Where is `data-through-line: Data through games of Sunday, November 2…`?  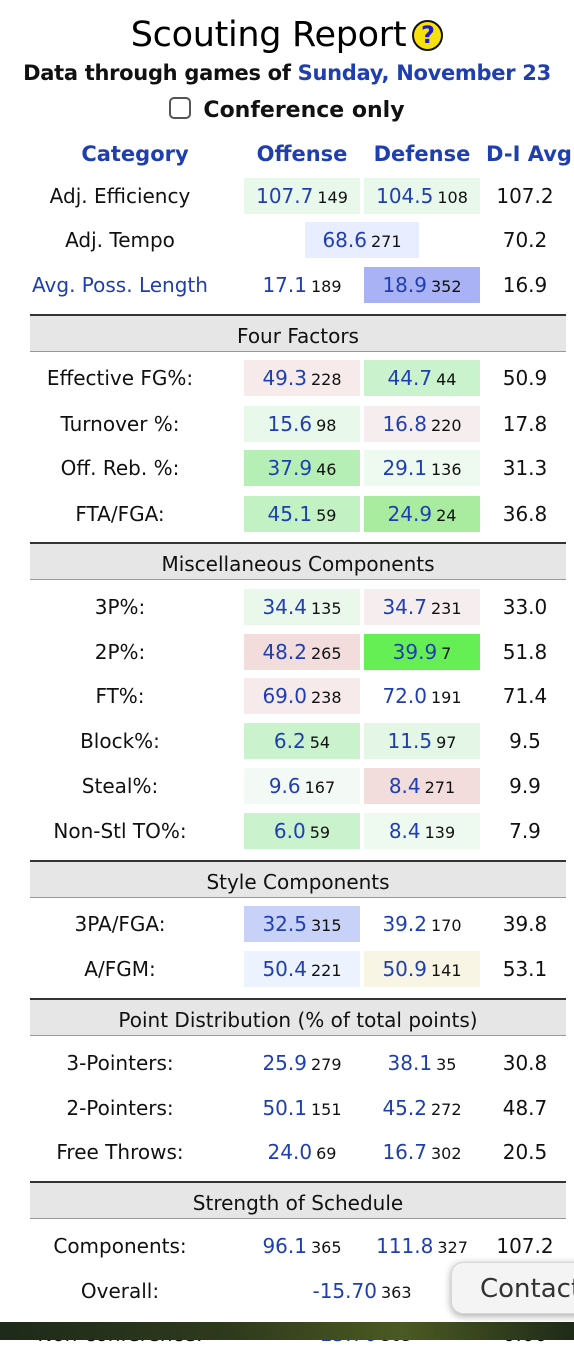 data-through-line: Data through games of Sunday, November 2… is located at coordinates (287, 73).